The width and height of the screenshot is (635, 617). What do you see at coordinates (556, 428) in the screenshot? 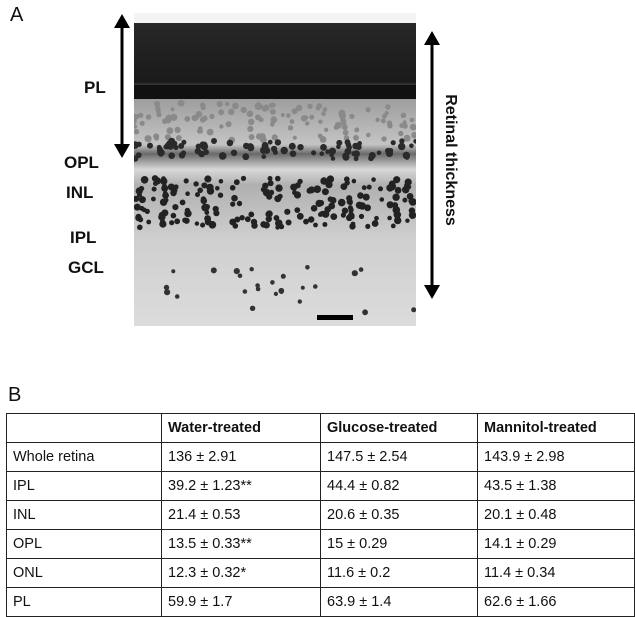
I see `table-header-cell: Mannitol-treated` at bounding box center [556, 428].